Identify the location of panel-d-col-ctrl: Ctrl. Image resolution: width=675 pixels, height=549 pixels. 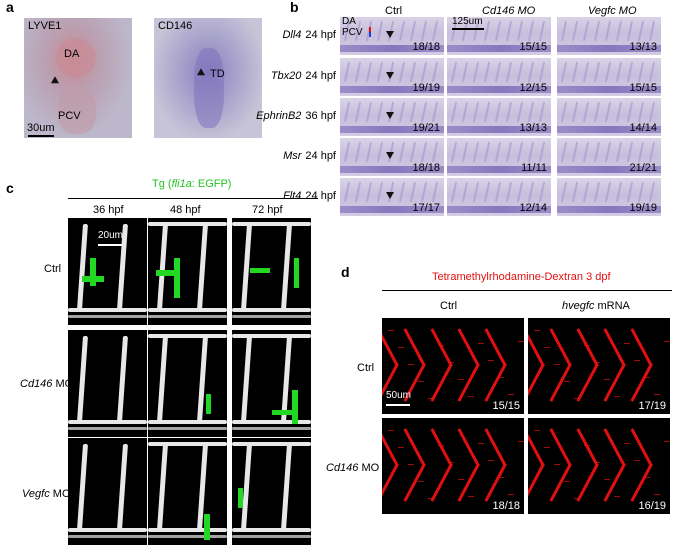
(448, 306).